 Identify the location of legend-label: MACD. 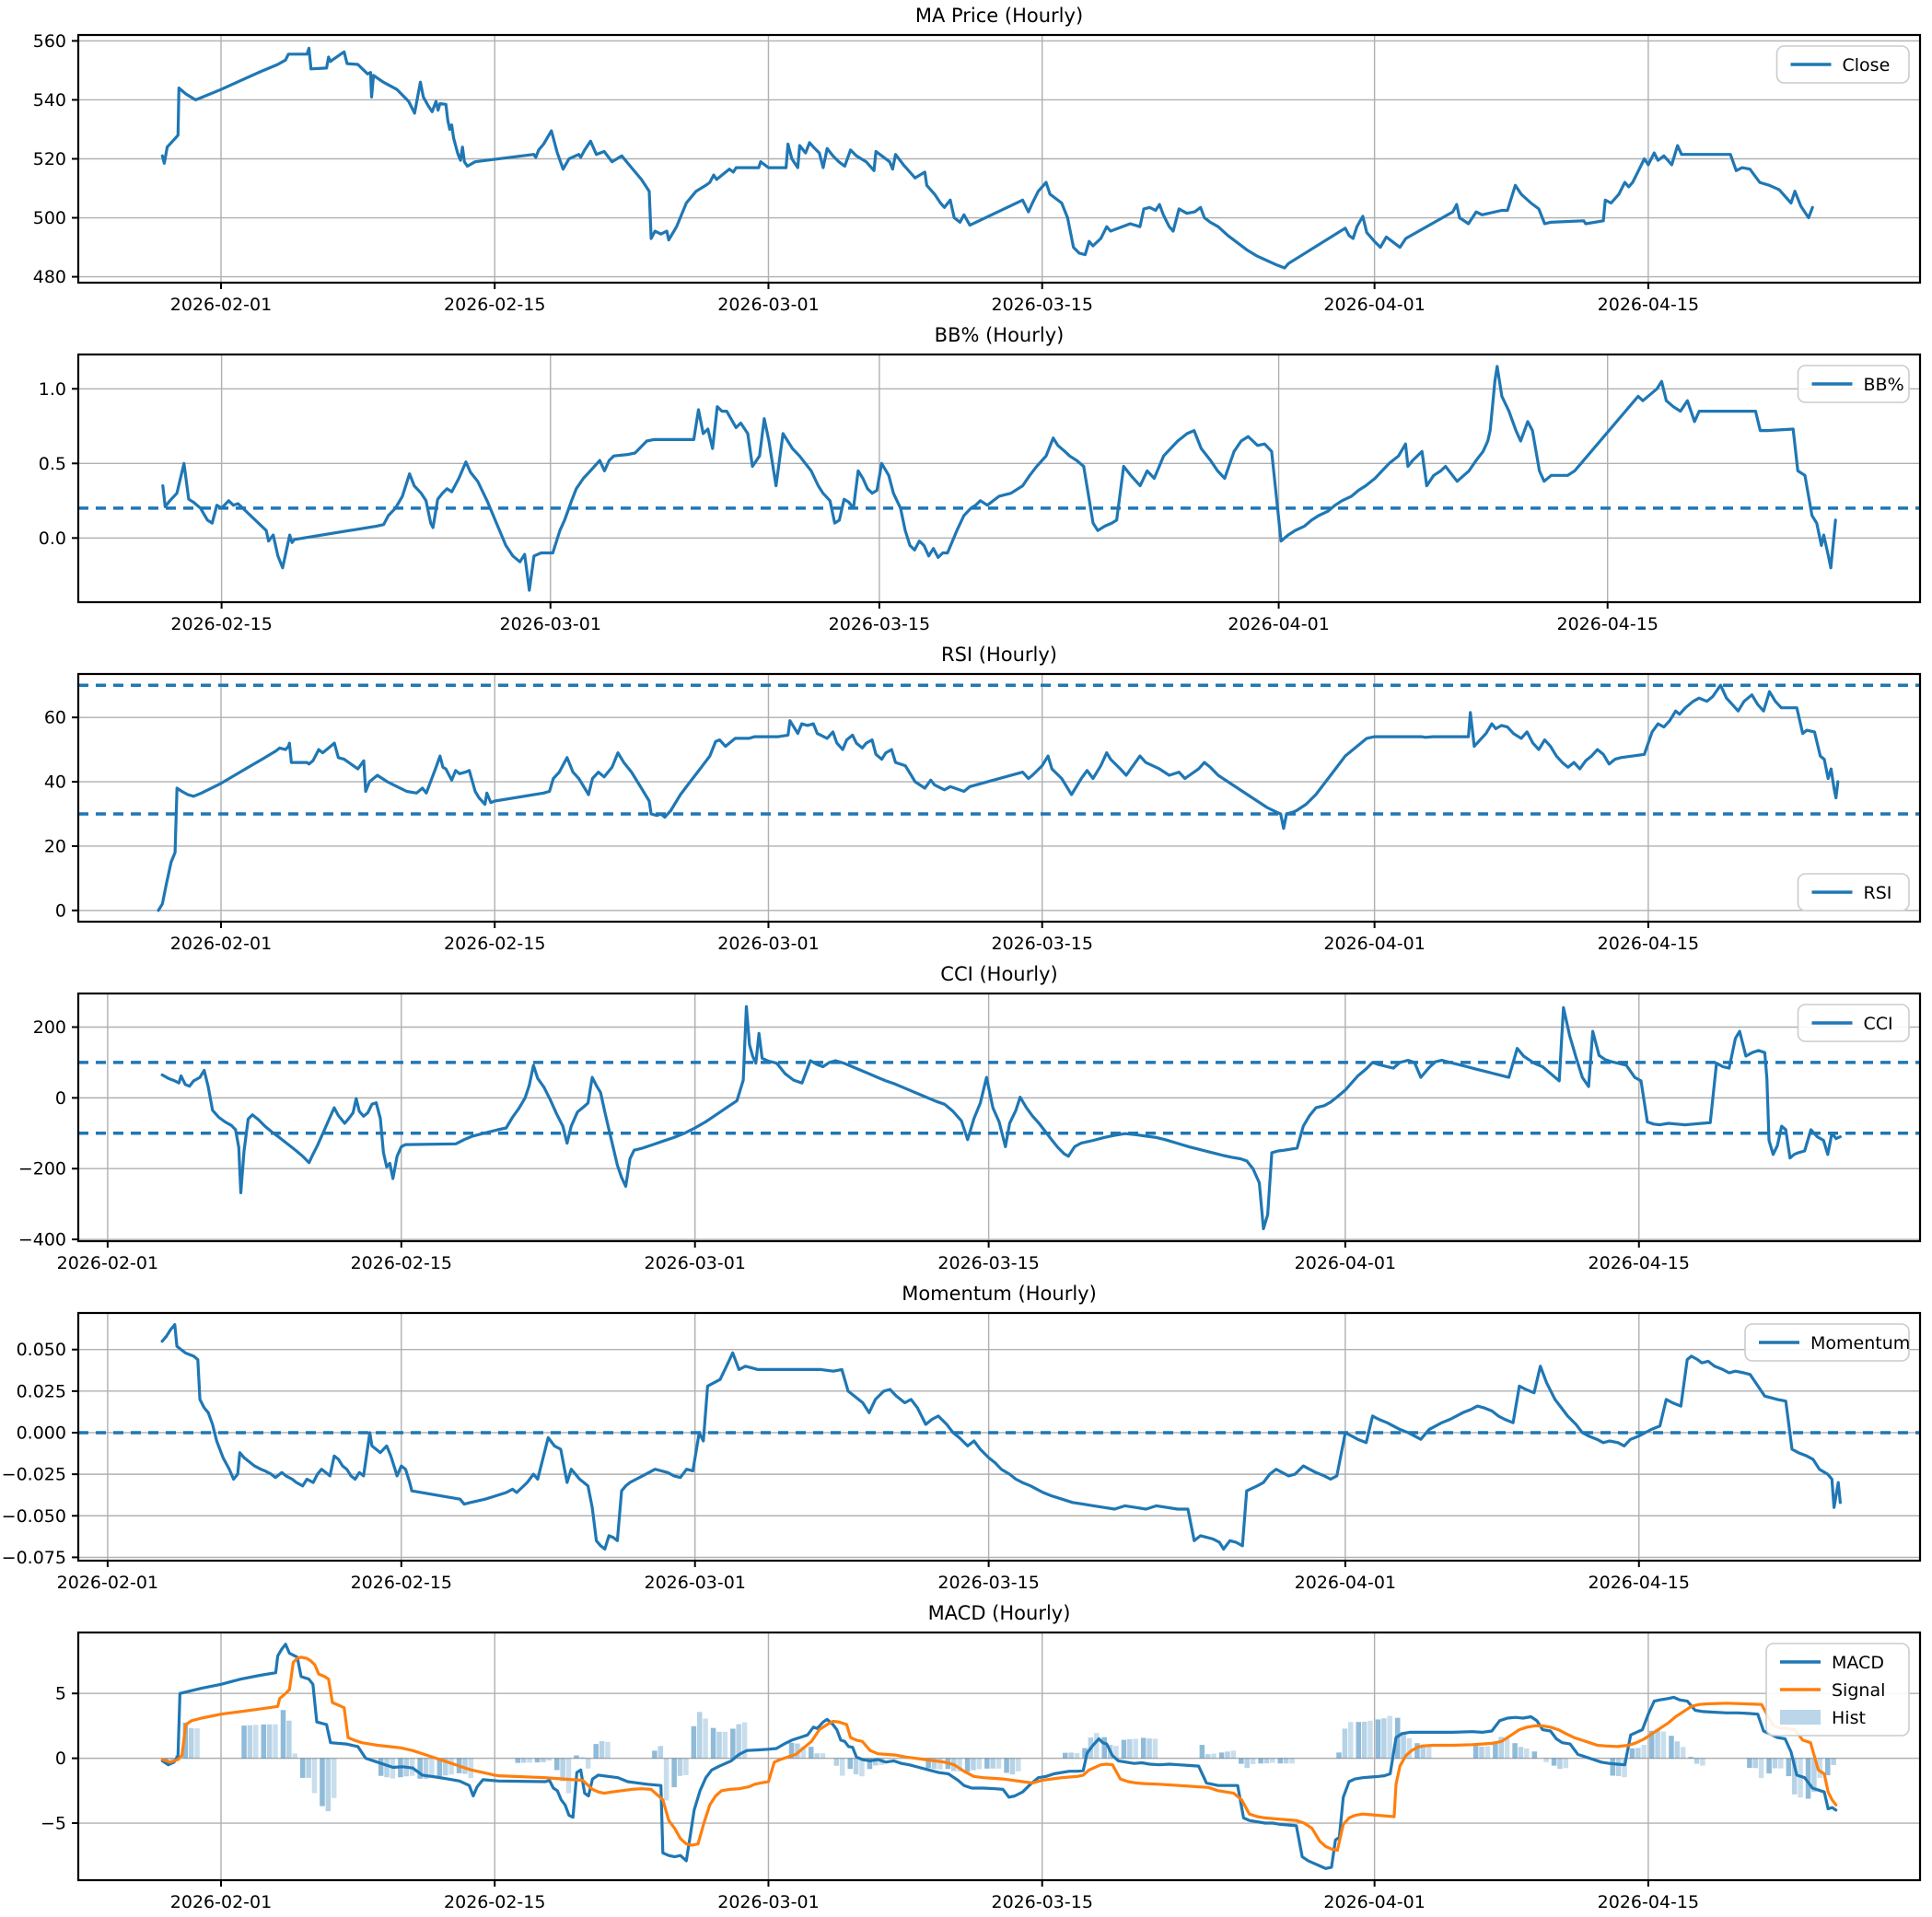
(1858, 1663).